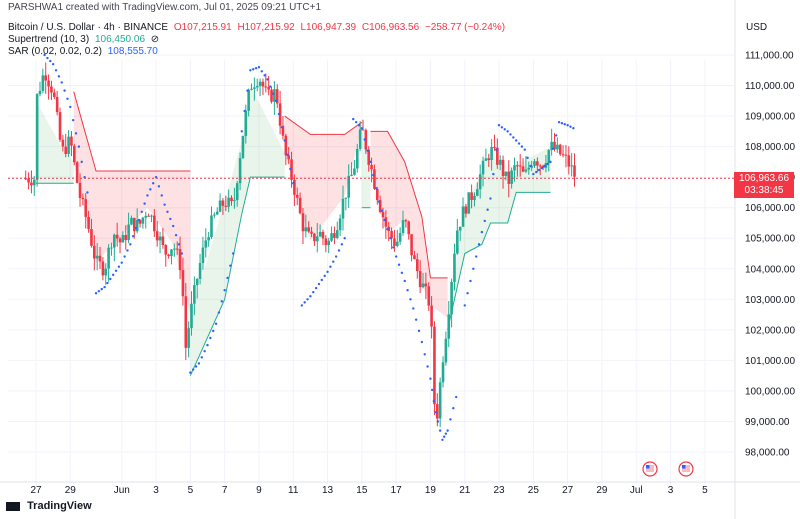  What do you see at coordinates (266, 27) in the screenshot?
I see `high-value: H107,215.92` at bounding box center [266, 27].